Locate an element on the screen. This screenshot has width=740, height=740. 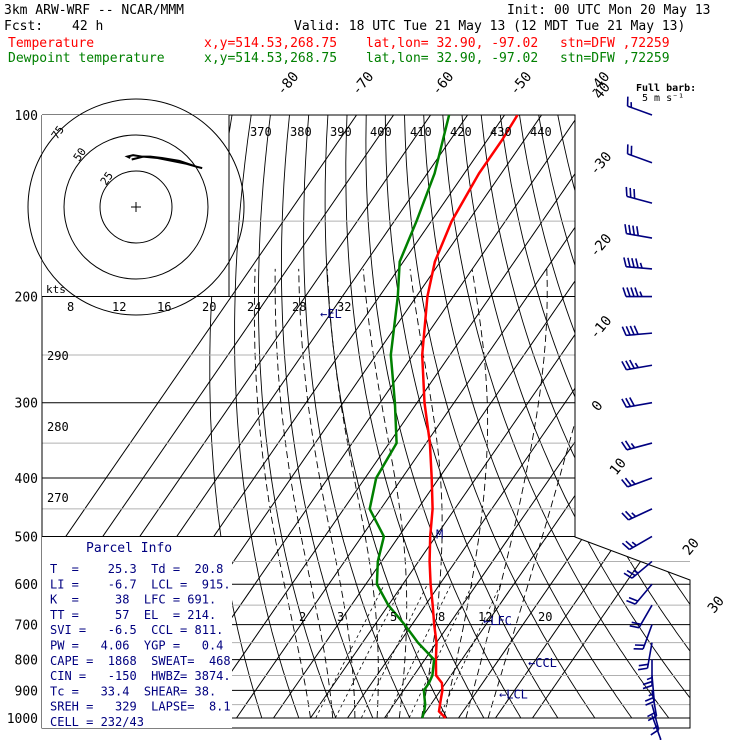
speed-scale-label: 12 is located at coordinates (119, 307).